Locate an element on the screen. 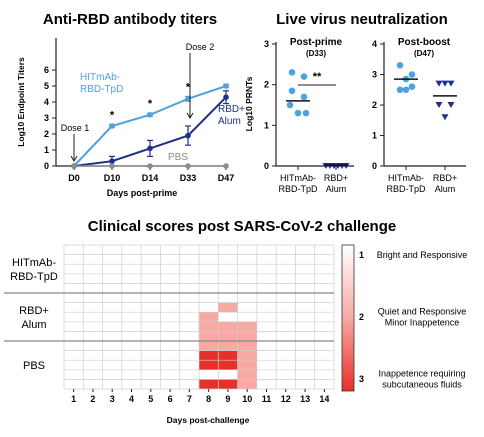 The width and height of the screenshot is (484, 437). heatmap-group-label: HITmAb- is located at coordinates (34, 263).